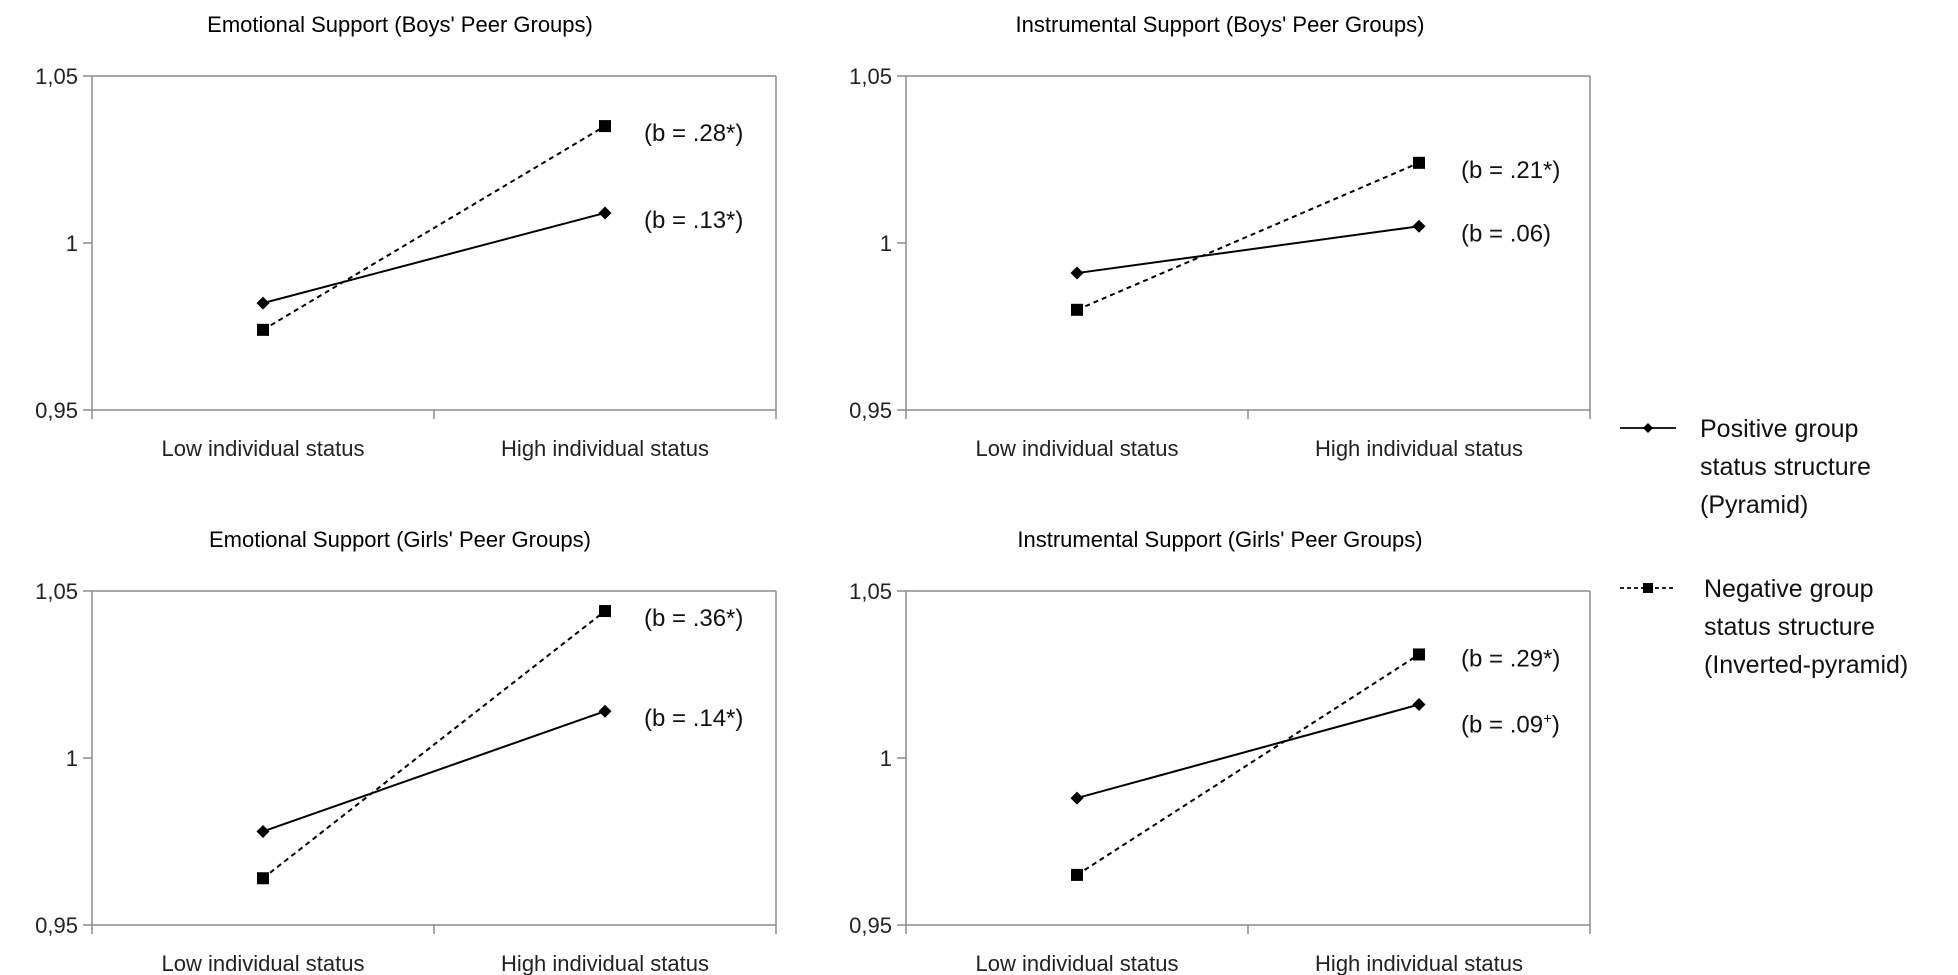 The width and height of the screenshot is (1958, 975). I want to click on slope-annotation: (b = .13*), so click(693, 220).